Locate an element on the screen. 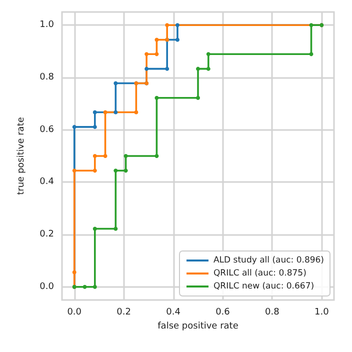 The image size is (352, 352). legend-label: QRILC all (auc: 0.875) is located at coordinates (259, 273).